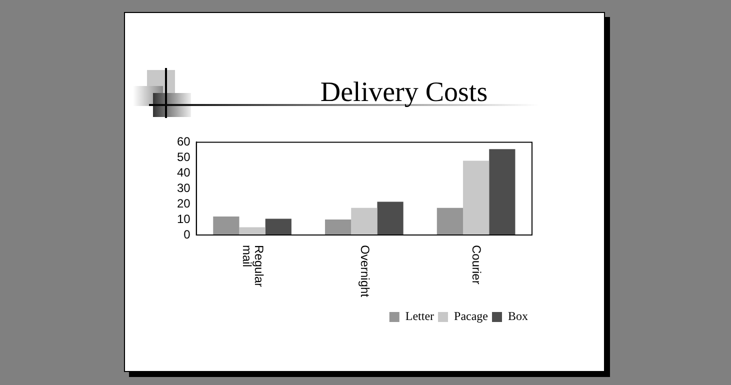 The width and height of the screenshot is (731, 385). What do you see at coordinates (518, 316) in the screenshot?
I see `legend-label: Box` at bounding box center [518, 316].